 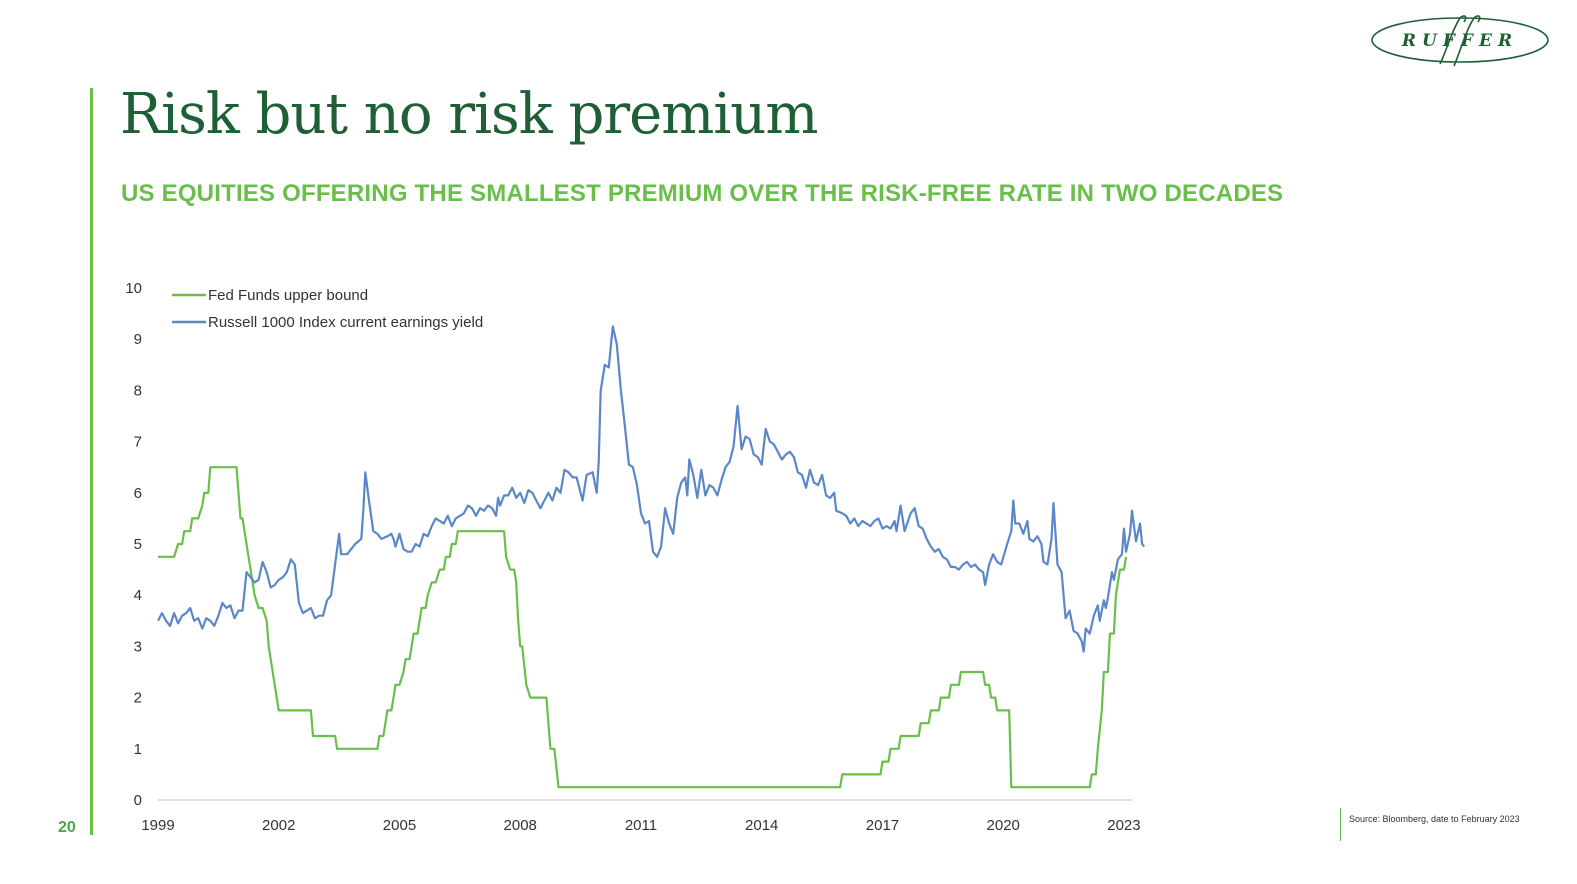 What do you see at coordinates (138, 749) in the screenshot?
I see `y-tick-label: 1` at bounding box center [138, 749].